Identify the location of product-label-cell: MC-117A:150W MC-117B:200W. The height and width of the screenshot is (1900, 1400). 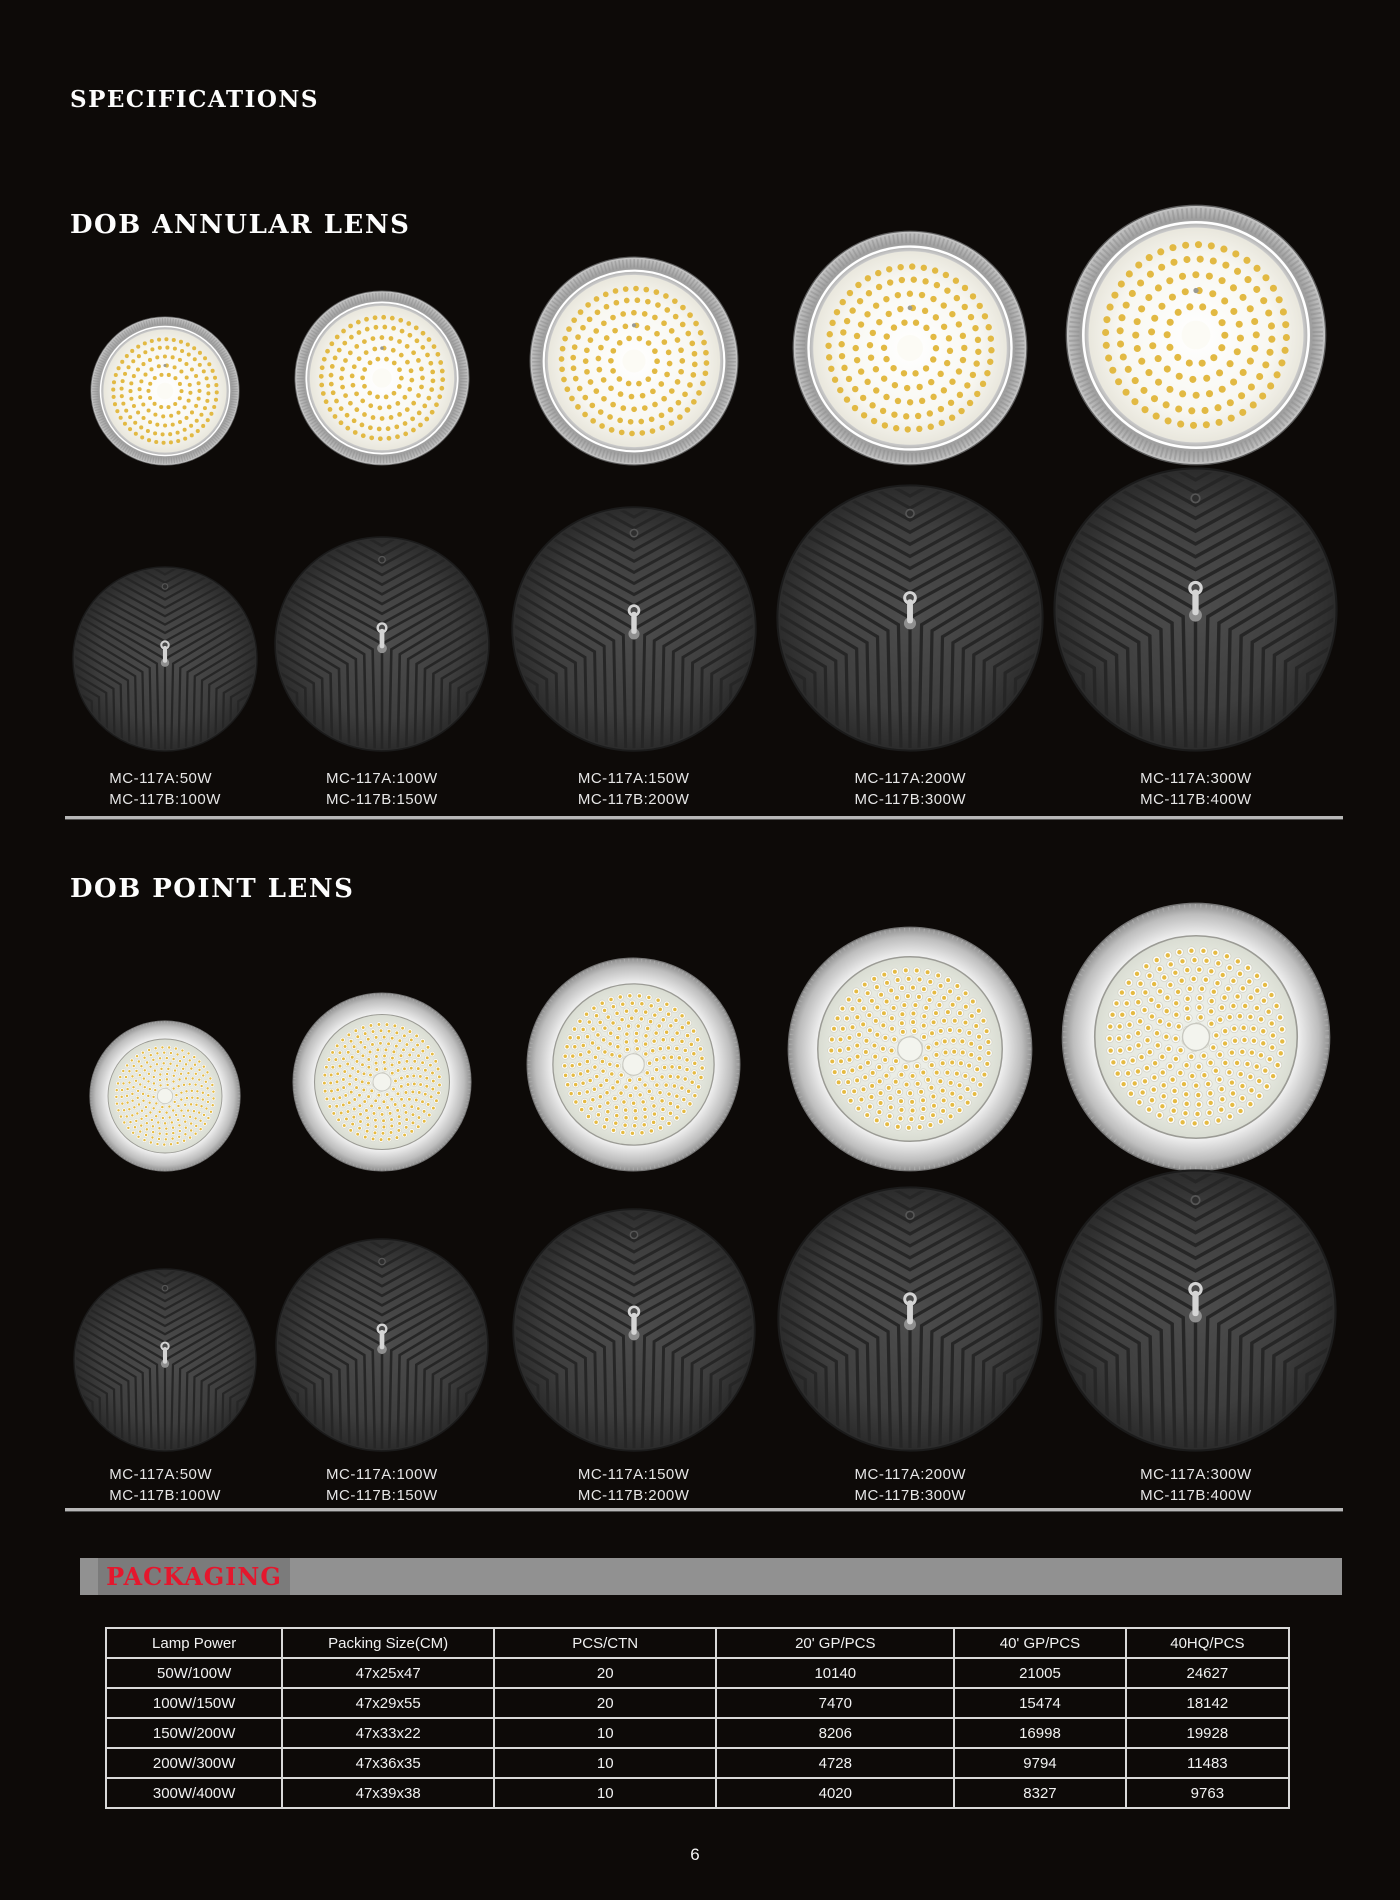
(633, 786).